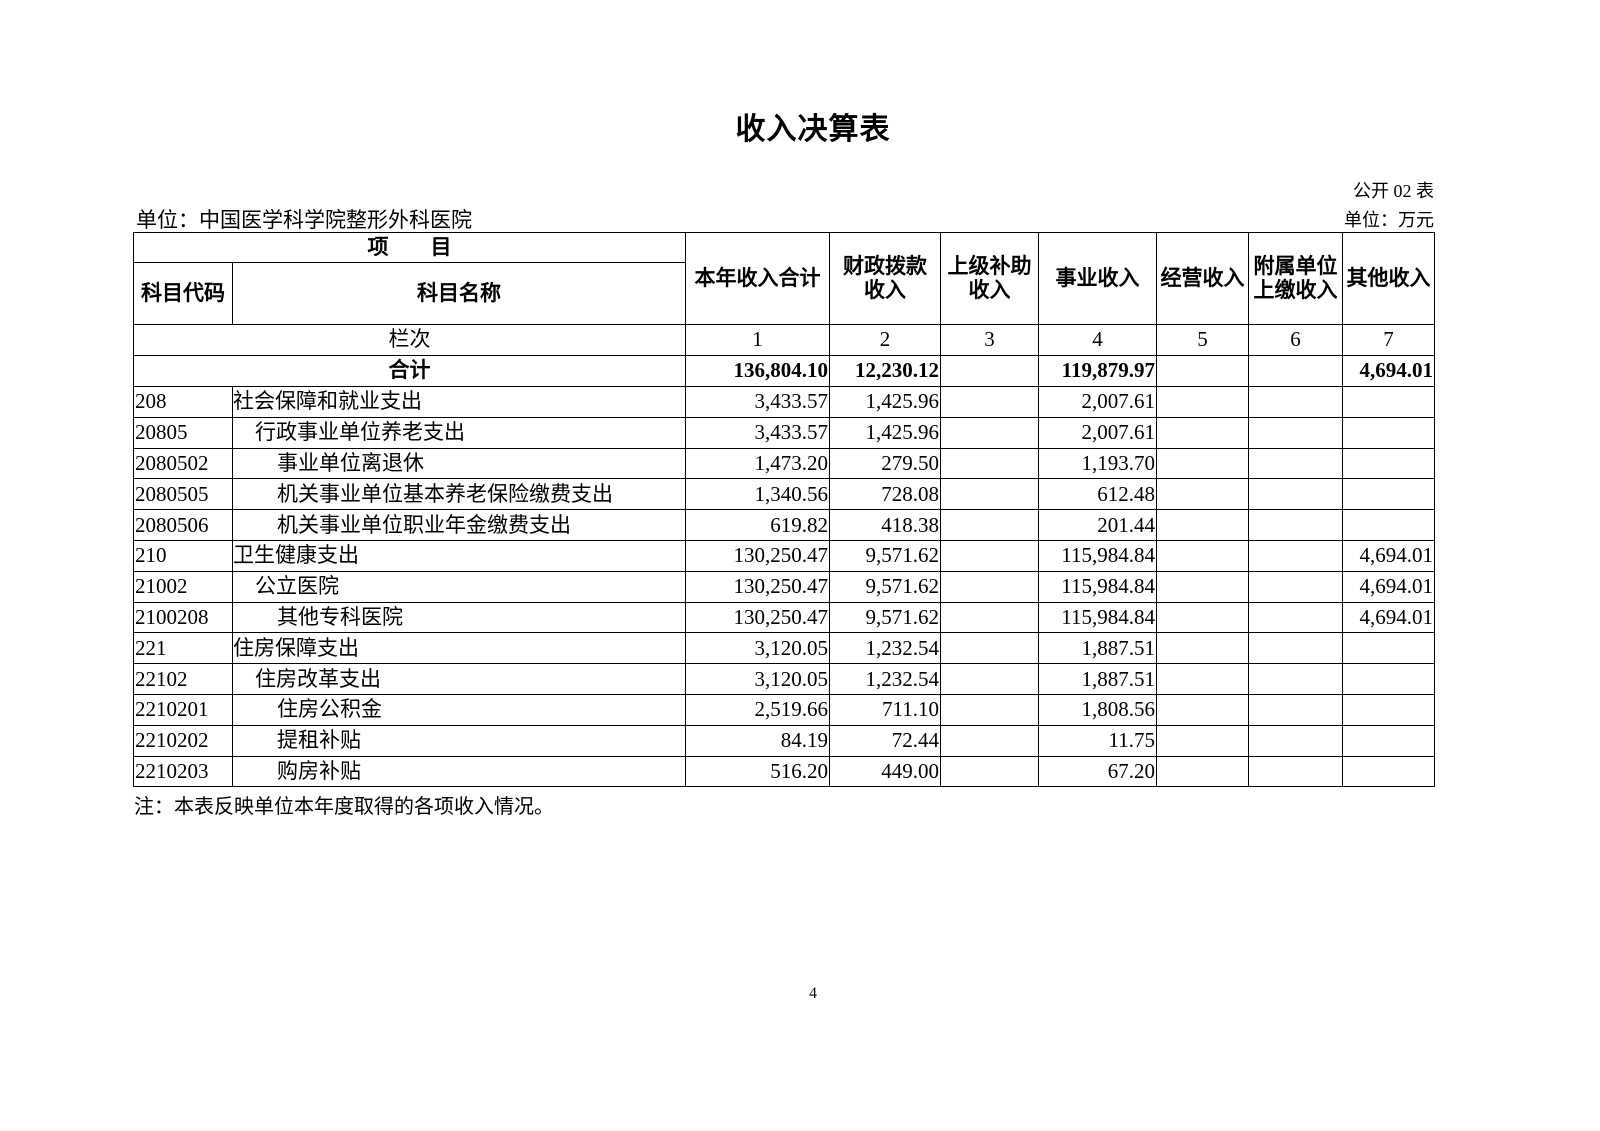 This screenshot has height=1131, width=1600. What do you see at coordinates (885, 525) in the screenshot?
I see `amount-cell: 418.38` at bounding box center [885, 525].